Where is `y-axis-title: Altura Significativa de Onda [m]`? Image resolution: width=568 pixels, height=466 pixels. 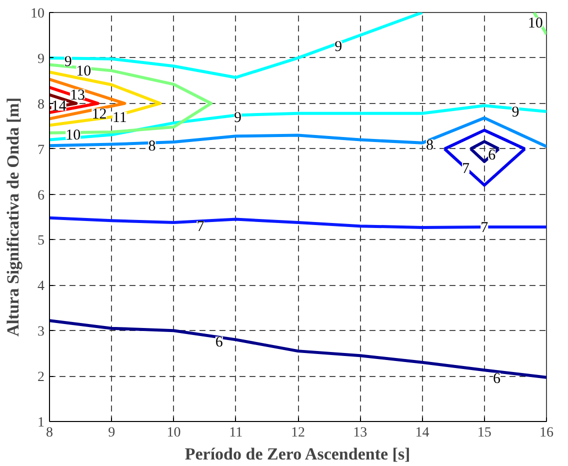
y-axis-title: Altura Significativa de Onda [m] is located at coordinates (13, 217).